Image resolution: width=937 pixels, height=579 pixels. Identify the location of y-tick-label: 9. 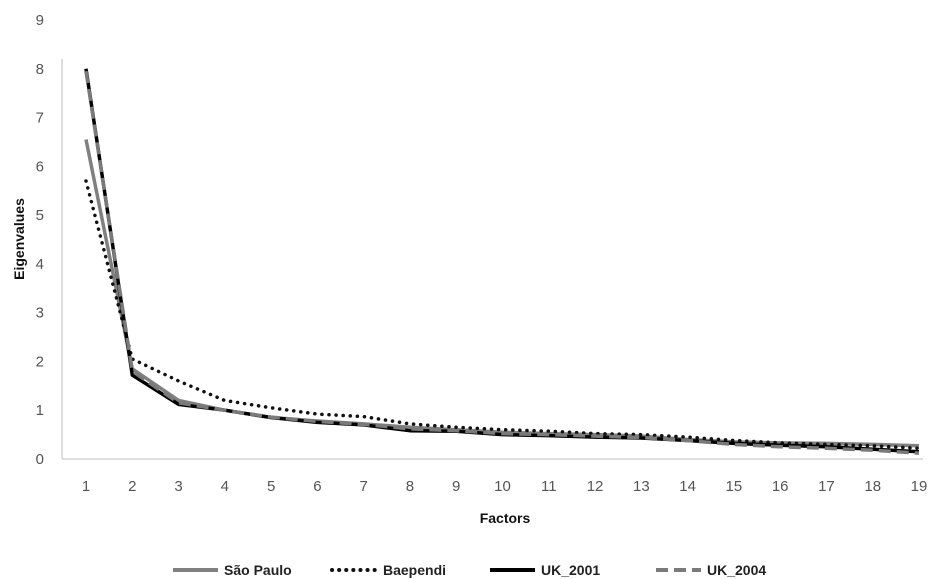
(40, 20).